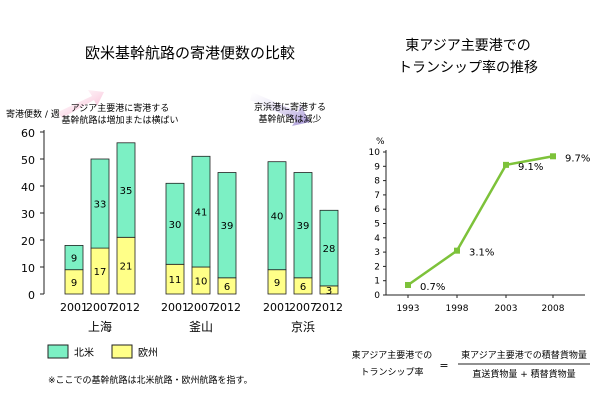 Image resolution: width=600 pixels, height=400 pixels. What do you see at coordinates (102, 351) in the screenshot?
I see `bar-legend: 北米 欧州` at bounding box center [102, 351].